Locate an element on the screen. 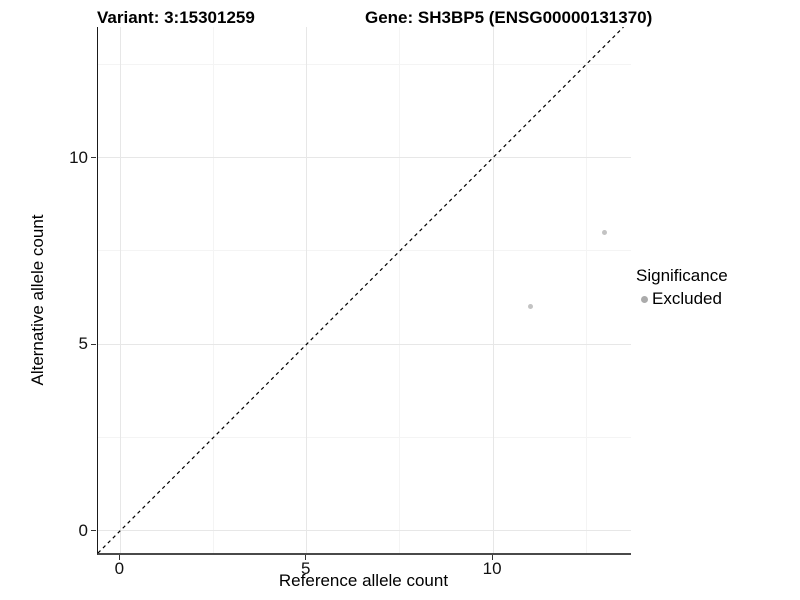 The height and width of the screenshot is (600, 800). plot-title-gene: Gene: SH3BP5 (ENSG00000131370) is located at coordinates (509, 17).